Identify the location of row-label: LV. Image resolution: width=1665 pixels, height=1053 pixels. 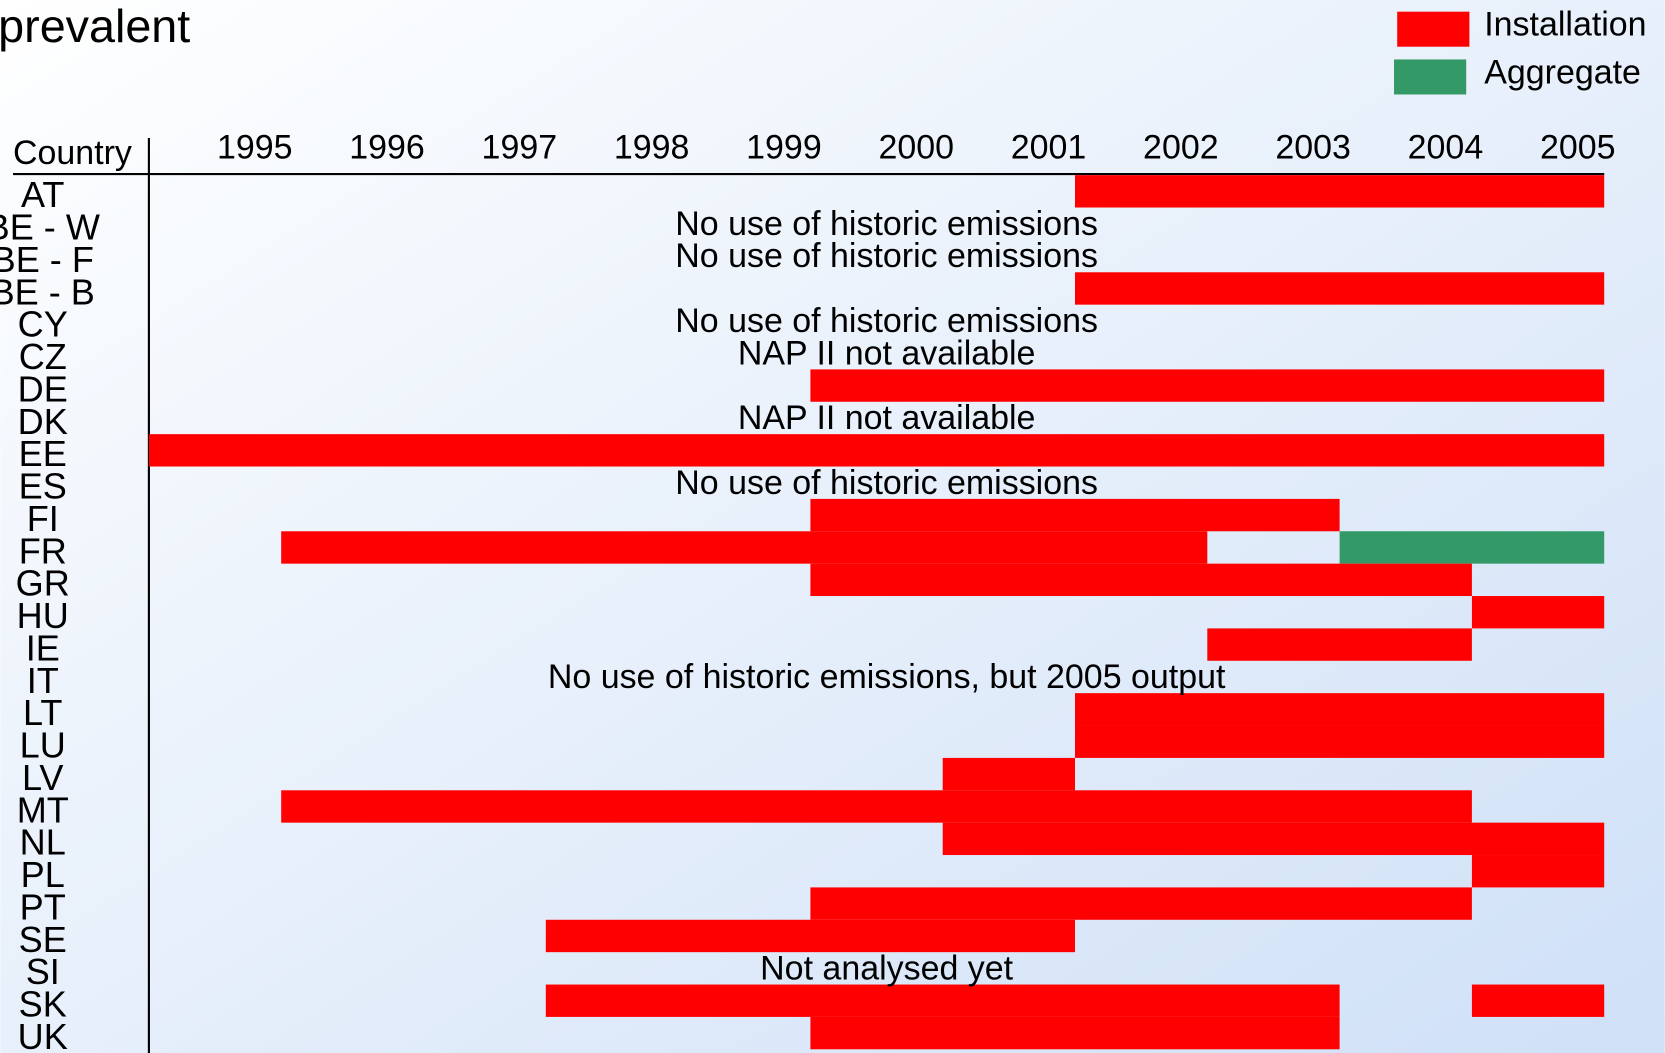
(42, 777).